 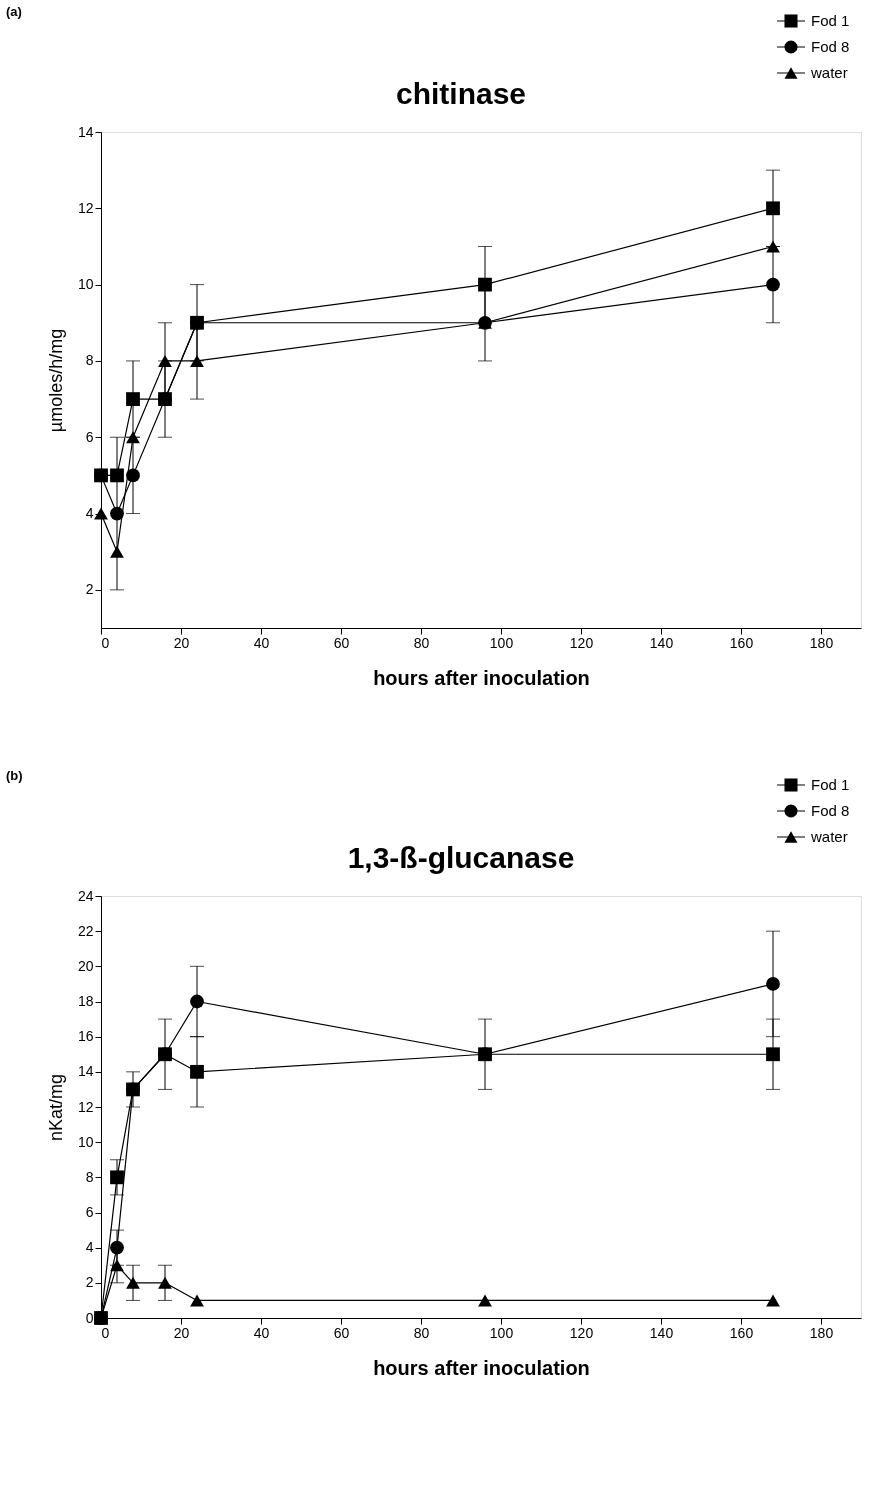 What do you see at coordinates (85, 1001) in the screenshot?
I see `y-tick-label: 18` at bounding box center [85, 1001].